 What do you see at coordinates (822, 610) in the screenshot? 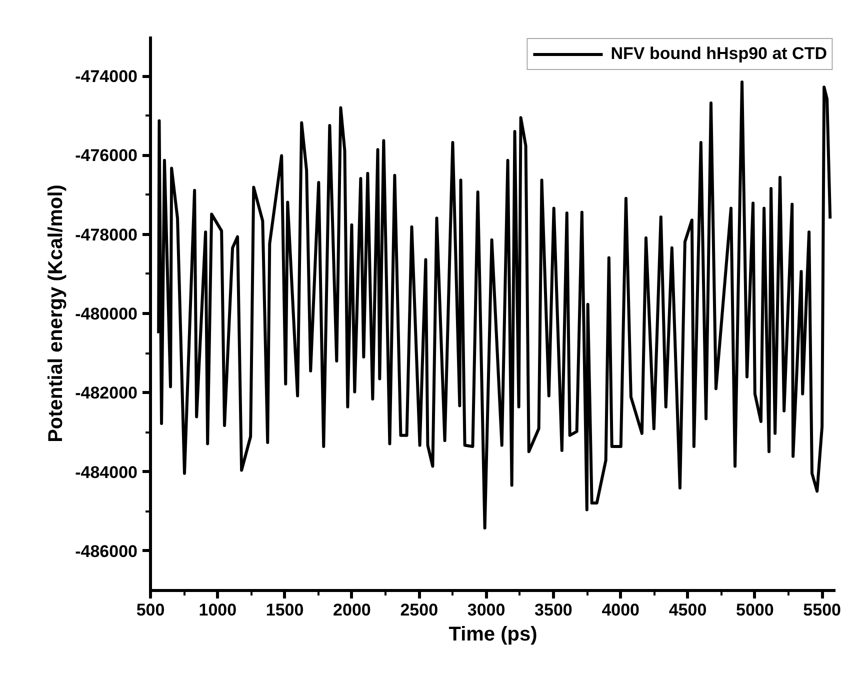
I see `x-tick-label: 5500` at bounding box center [822, 610].